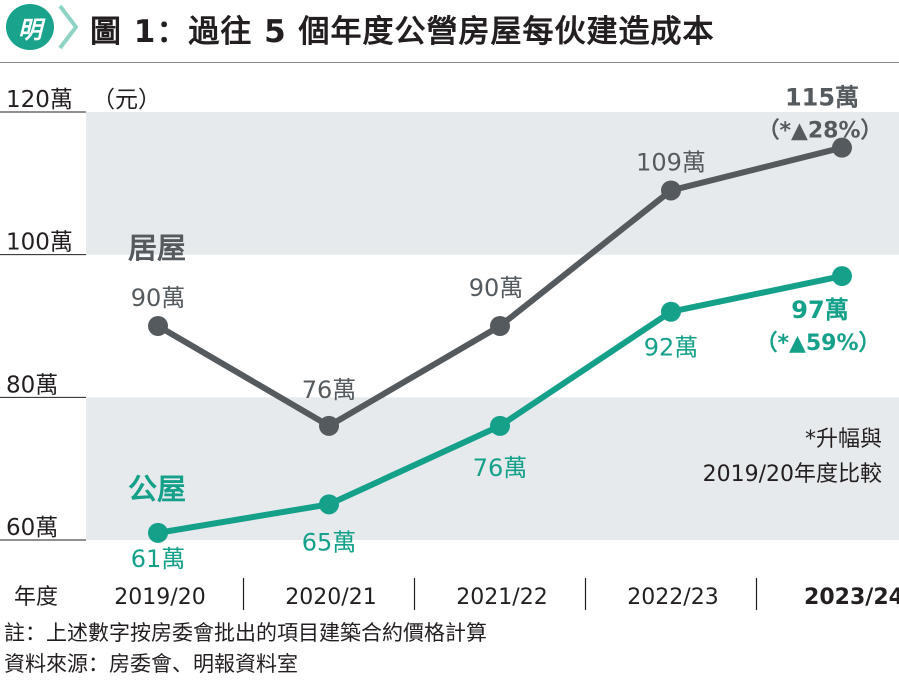  What do you see at coordinates (501, 597) in the screenshot?
I see `x-tick-label: 2021/22` at bounding box center [501, 597].